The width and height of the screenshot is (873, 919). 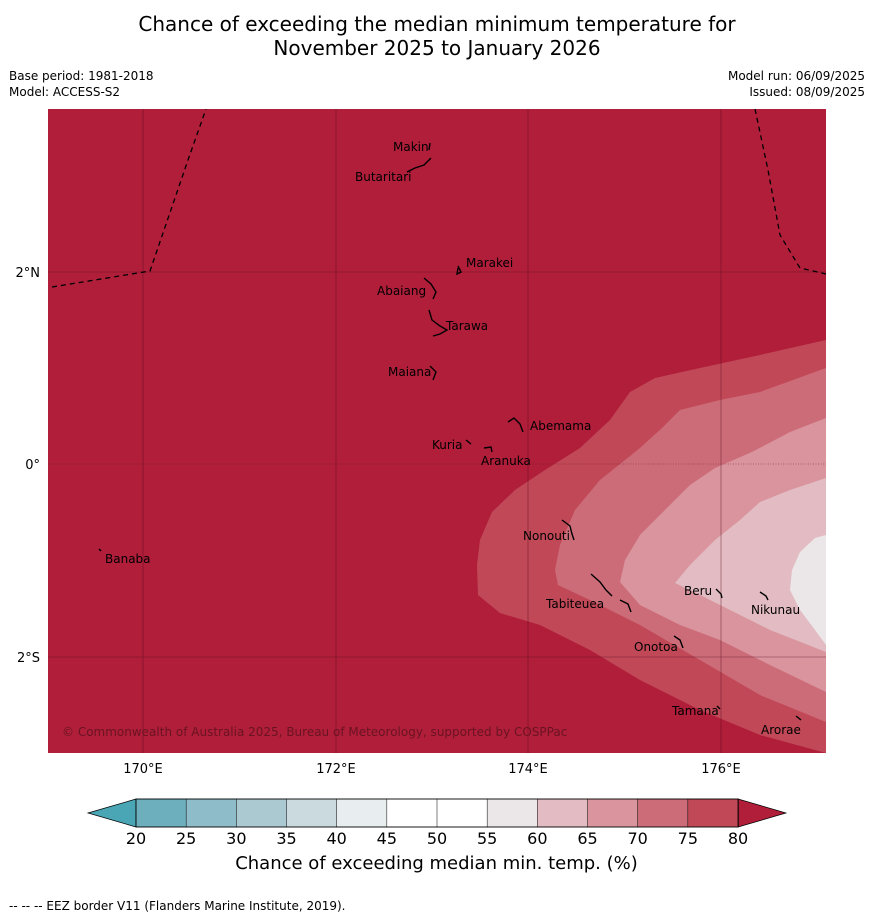 I want to click on label-tamana: Tamana, so click(x=695, y=711).